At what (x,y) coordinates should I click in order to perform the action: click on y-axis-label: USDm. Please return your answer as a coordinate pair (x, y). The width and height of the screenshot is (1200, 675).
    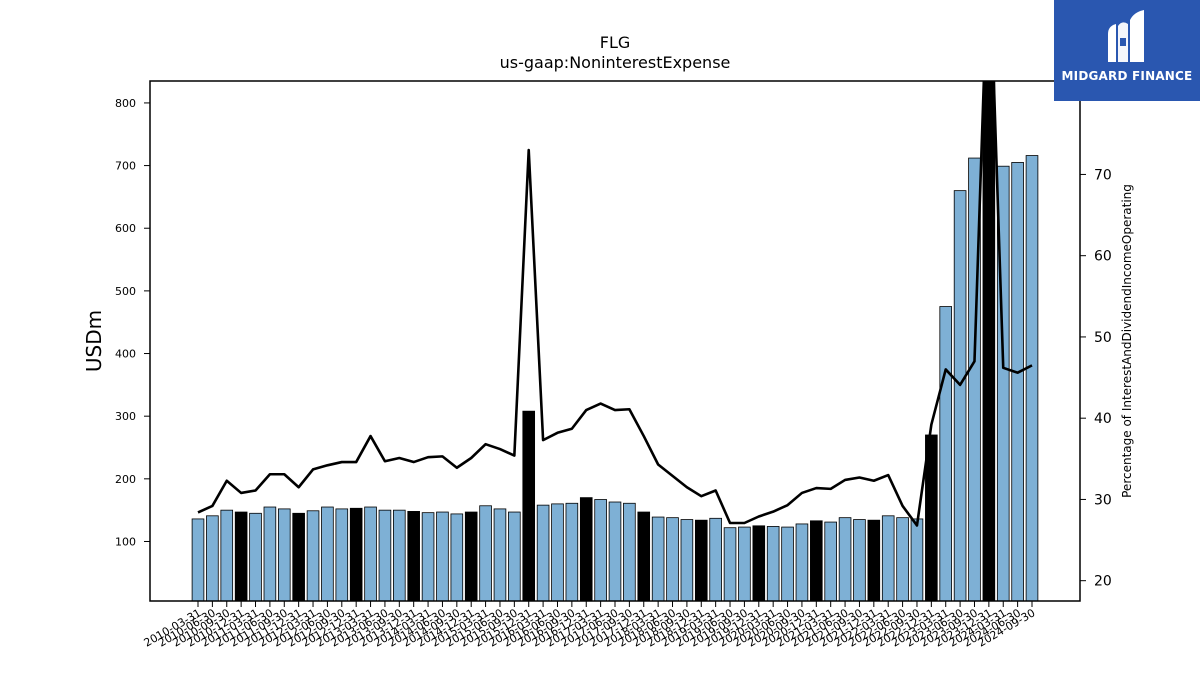
    Looking at the image, I should click on (94, 341).